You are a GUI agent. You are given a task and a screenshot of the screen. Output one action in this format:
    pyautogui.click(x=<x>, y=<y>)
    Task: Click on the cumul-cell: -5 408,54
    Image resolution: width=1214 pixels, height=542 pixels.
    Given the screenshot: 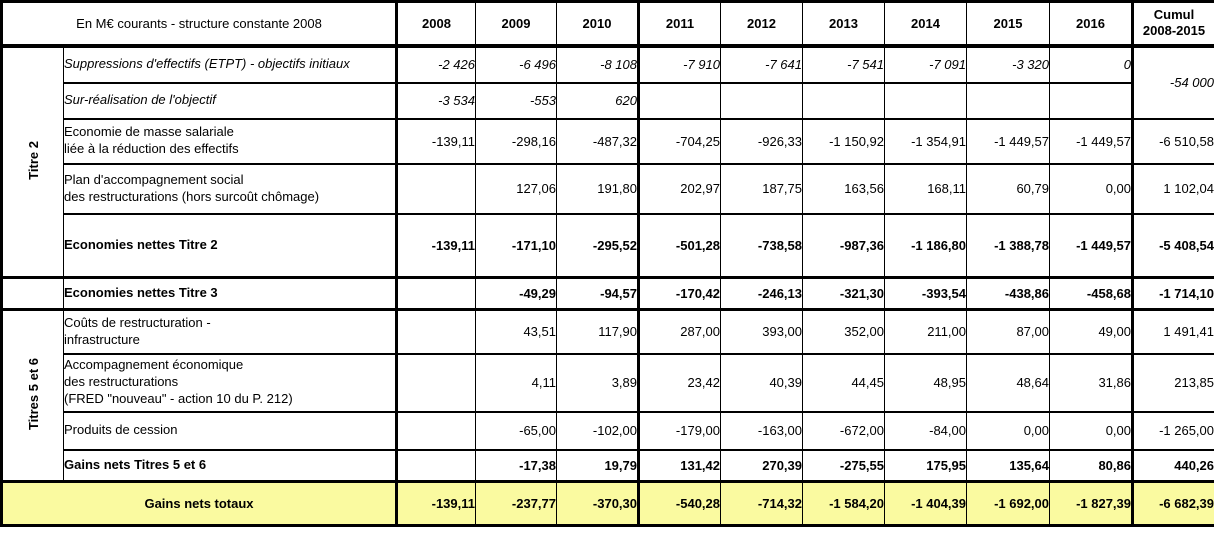 What is the action you would take?
    pyautogui.click(x=1172, y=245)
    